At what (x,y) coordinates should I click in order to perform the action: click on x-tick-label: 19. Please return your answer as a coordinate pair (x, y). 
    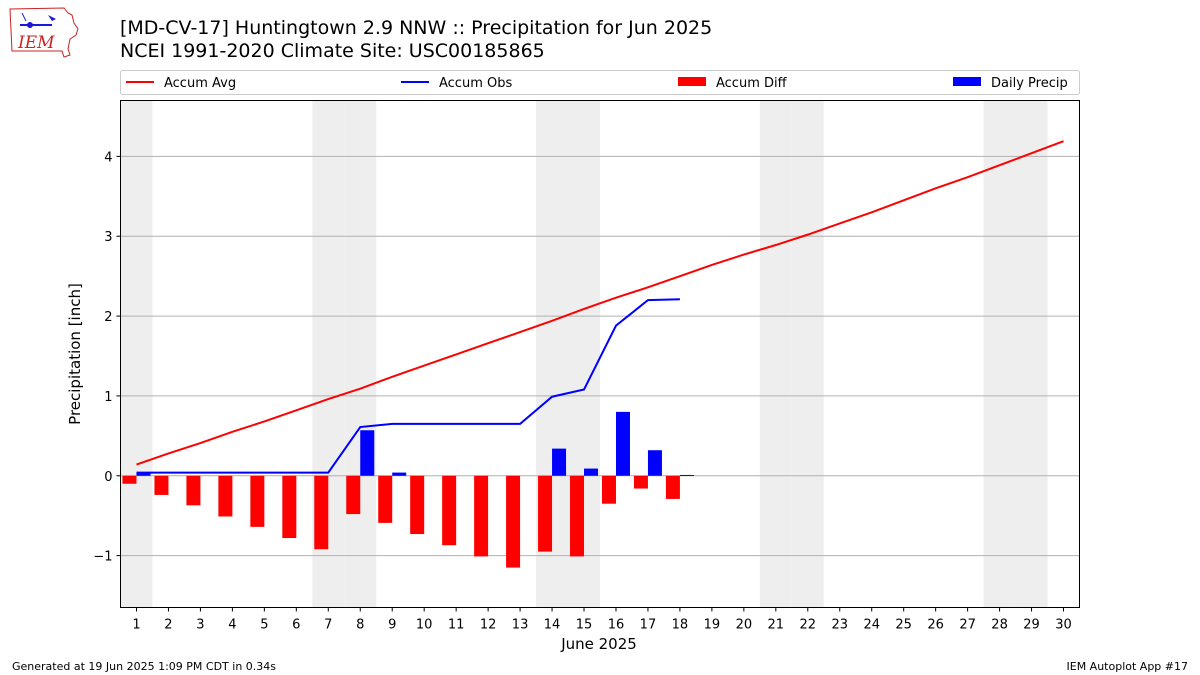
    Looking at the image, I should click on (712, 625).